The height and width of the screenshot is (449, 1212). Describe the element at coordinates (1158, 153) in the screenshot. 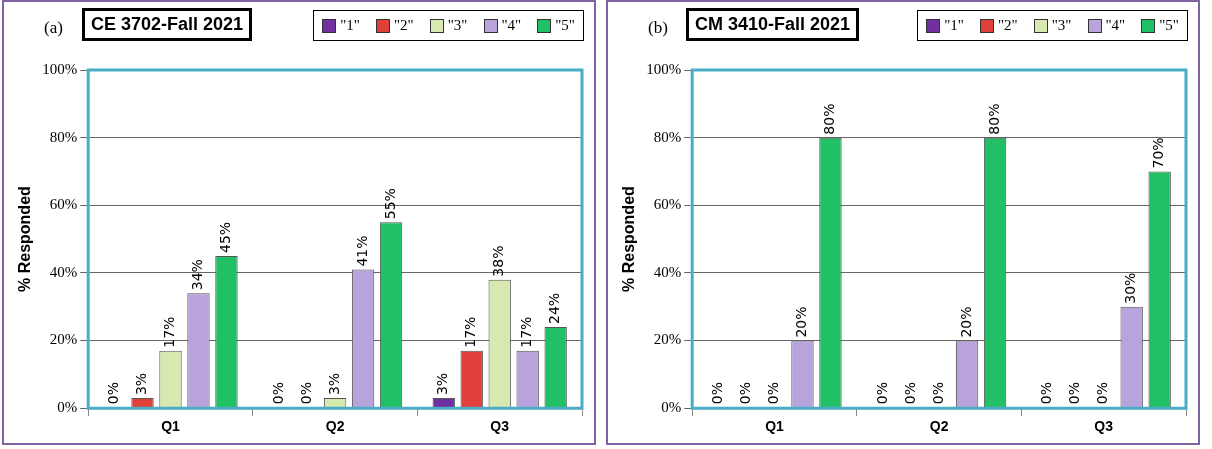

I see `data-label: 70%` at that location.